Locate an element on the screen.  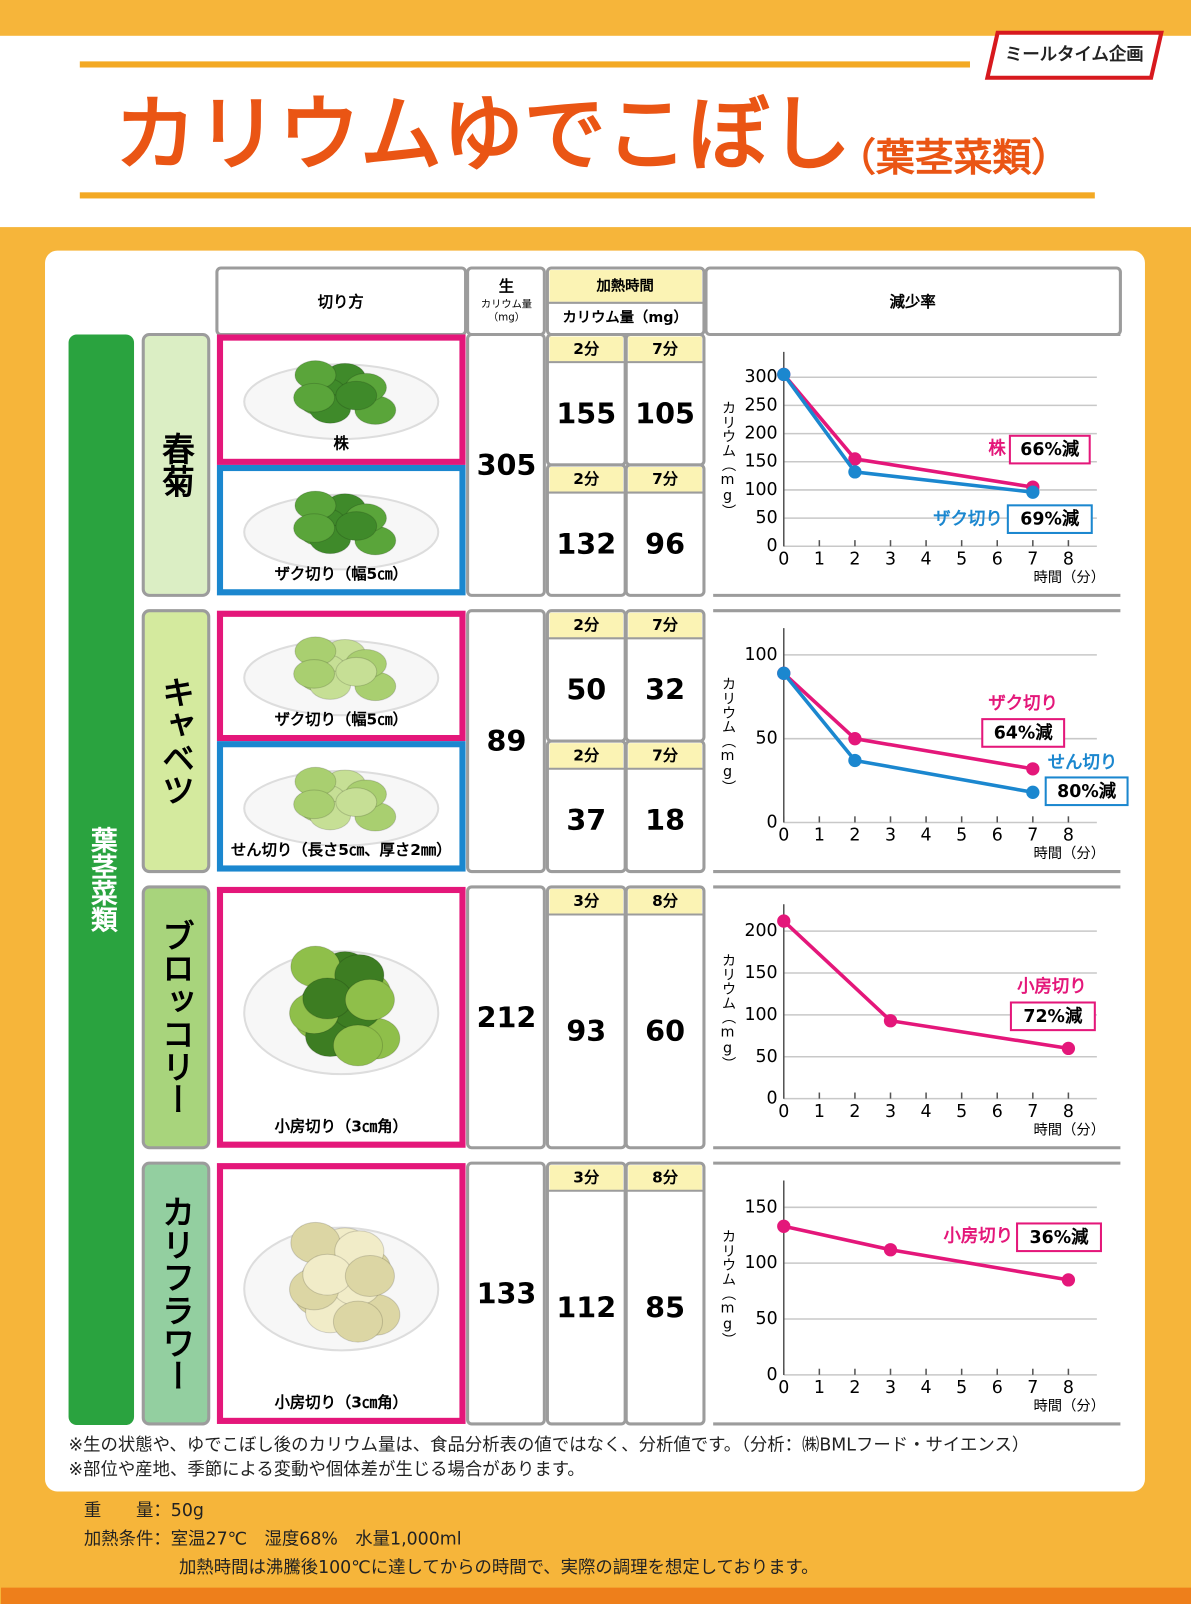
title: カリウムゆでこぼし is located at coordinates (483, 135).